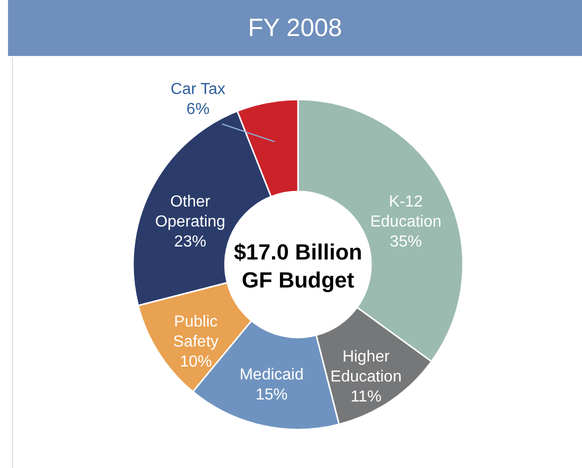  I want to click on slice-label: Public Safety, so click(196, 331).